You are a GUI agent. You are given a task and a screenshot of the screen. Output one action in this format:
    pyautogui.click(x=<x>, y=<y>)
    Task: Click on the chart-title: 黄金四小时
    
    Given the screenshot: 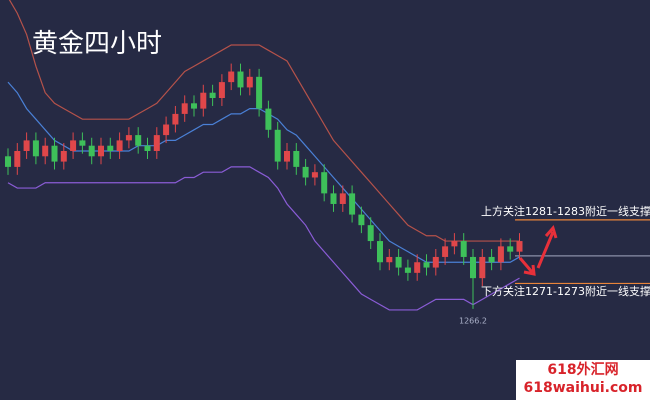 What is the action you would take?
    pyautogui.click(x=97, y=44)
    